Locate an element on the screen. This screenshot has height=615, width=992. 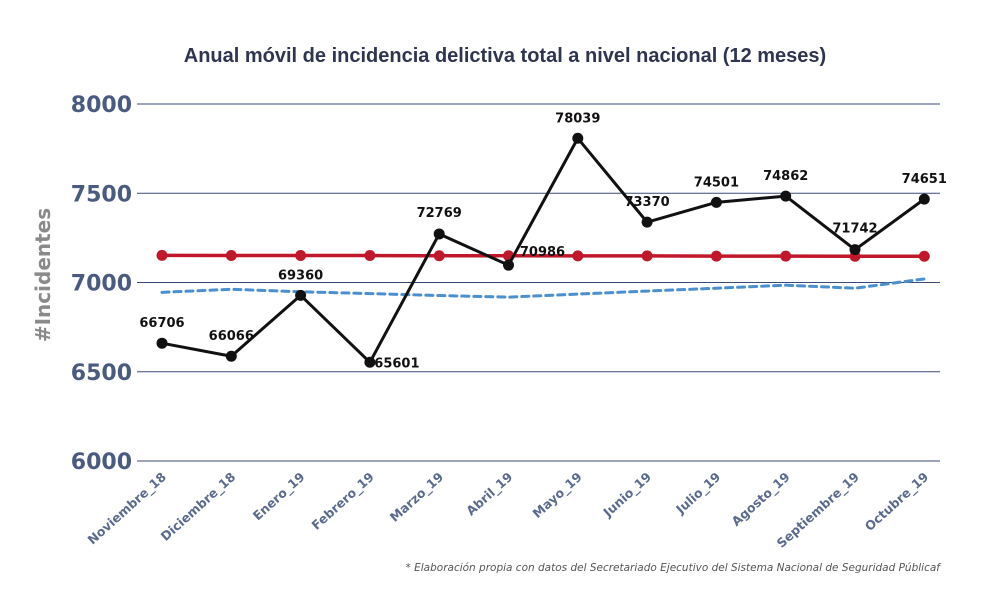
y-tick-label: 8000 is located at coordinates (101, 105).